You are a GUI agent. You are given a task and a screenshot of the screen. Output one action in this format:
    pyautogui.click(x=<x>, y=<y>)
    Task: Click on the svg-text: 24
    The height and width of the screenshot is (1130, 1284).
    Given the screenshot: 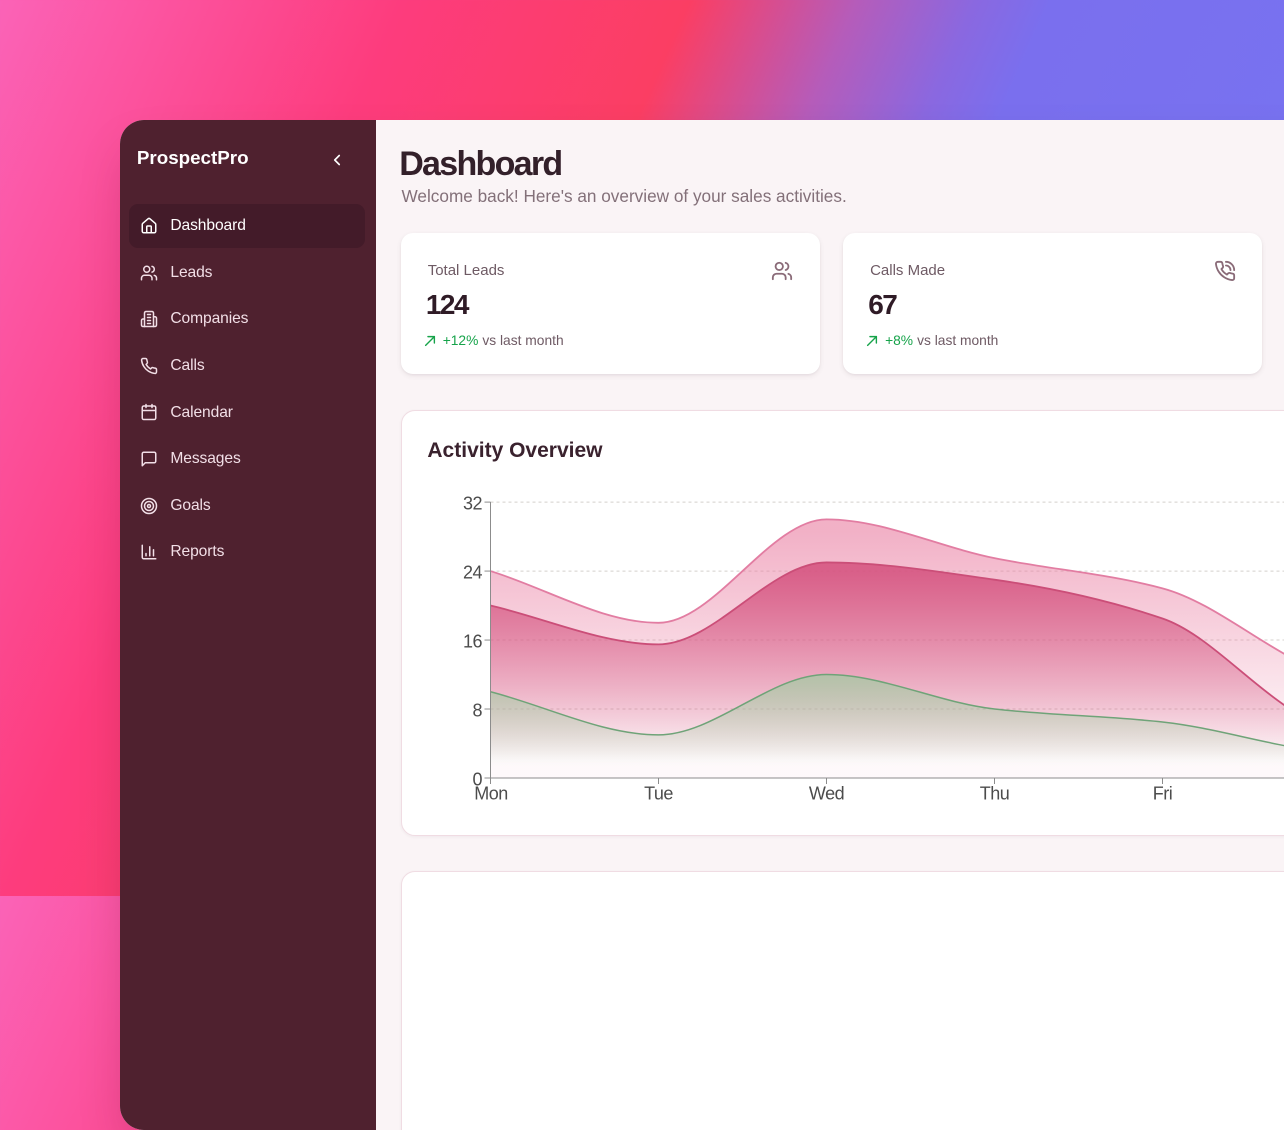 What is the action you would take?
    pyautogui.click(x=473, y=573)
    